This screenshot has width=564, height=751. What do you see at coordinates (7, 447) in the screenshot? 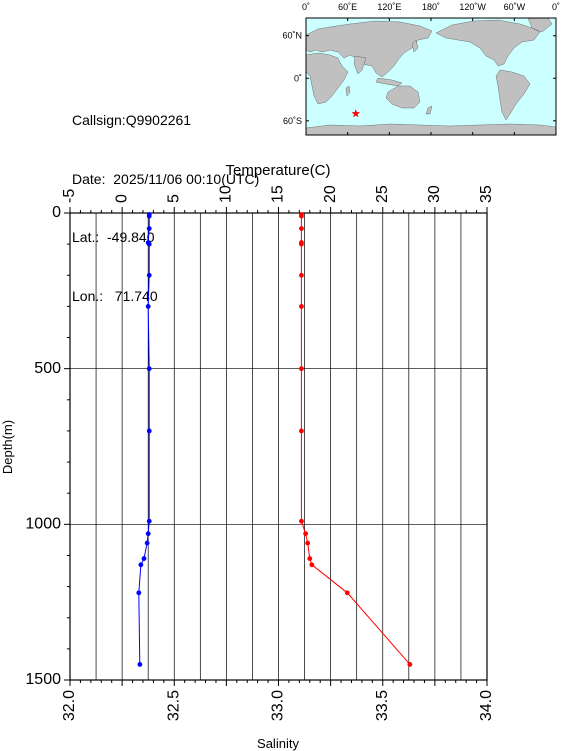
I see `depth-axis-label: Depth(m)` at bounding box center [7, 447].